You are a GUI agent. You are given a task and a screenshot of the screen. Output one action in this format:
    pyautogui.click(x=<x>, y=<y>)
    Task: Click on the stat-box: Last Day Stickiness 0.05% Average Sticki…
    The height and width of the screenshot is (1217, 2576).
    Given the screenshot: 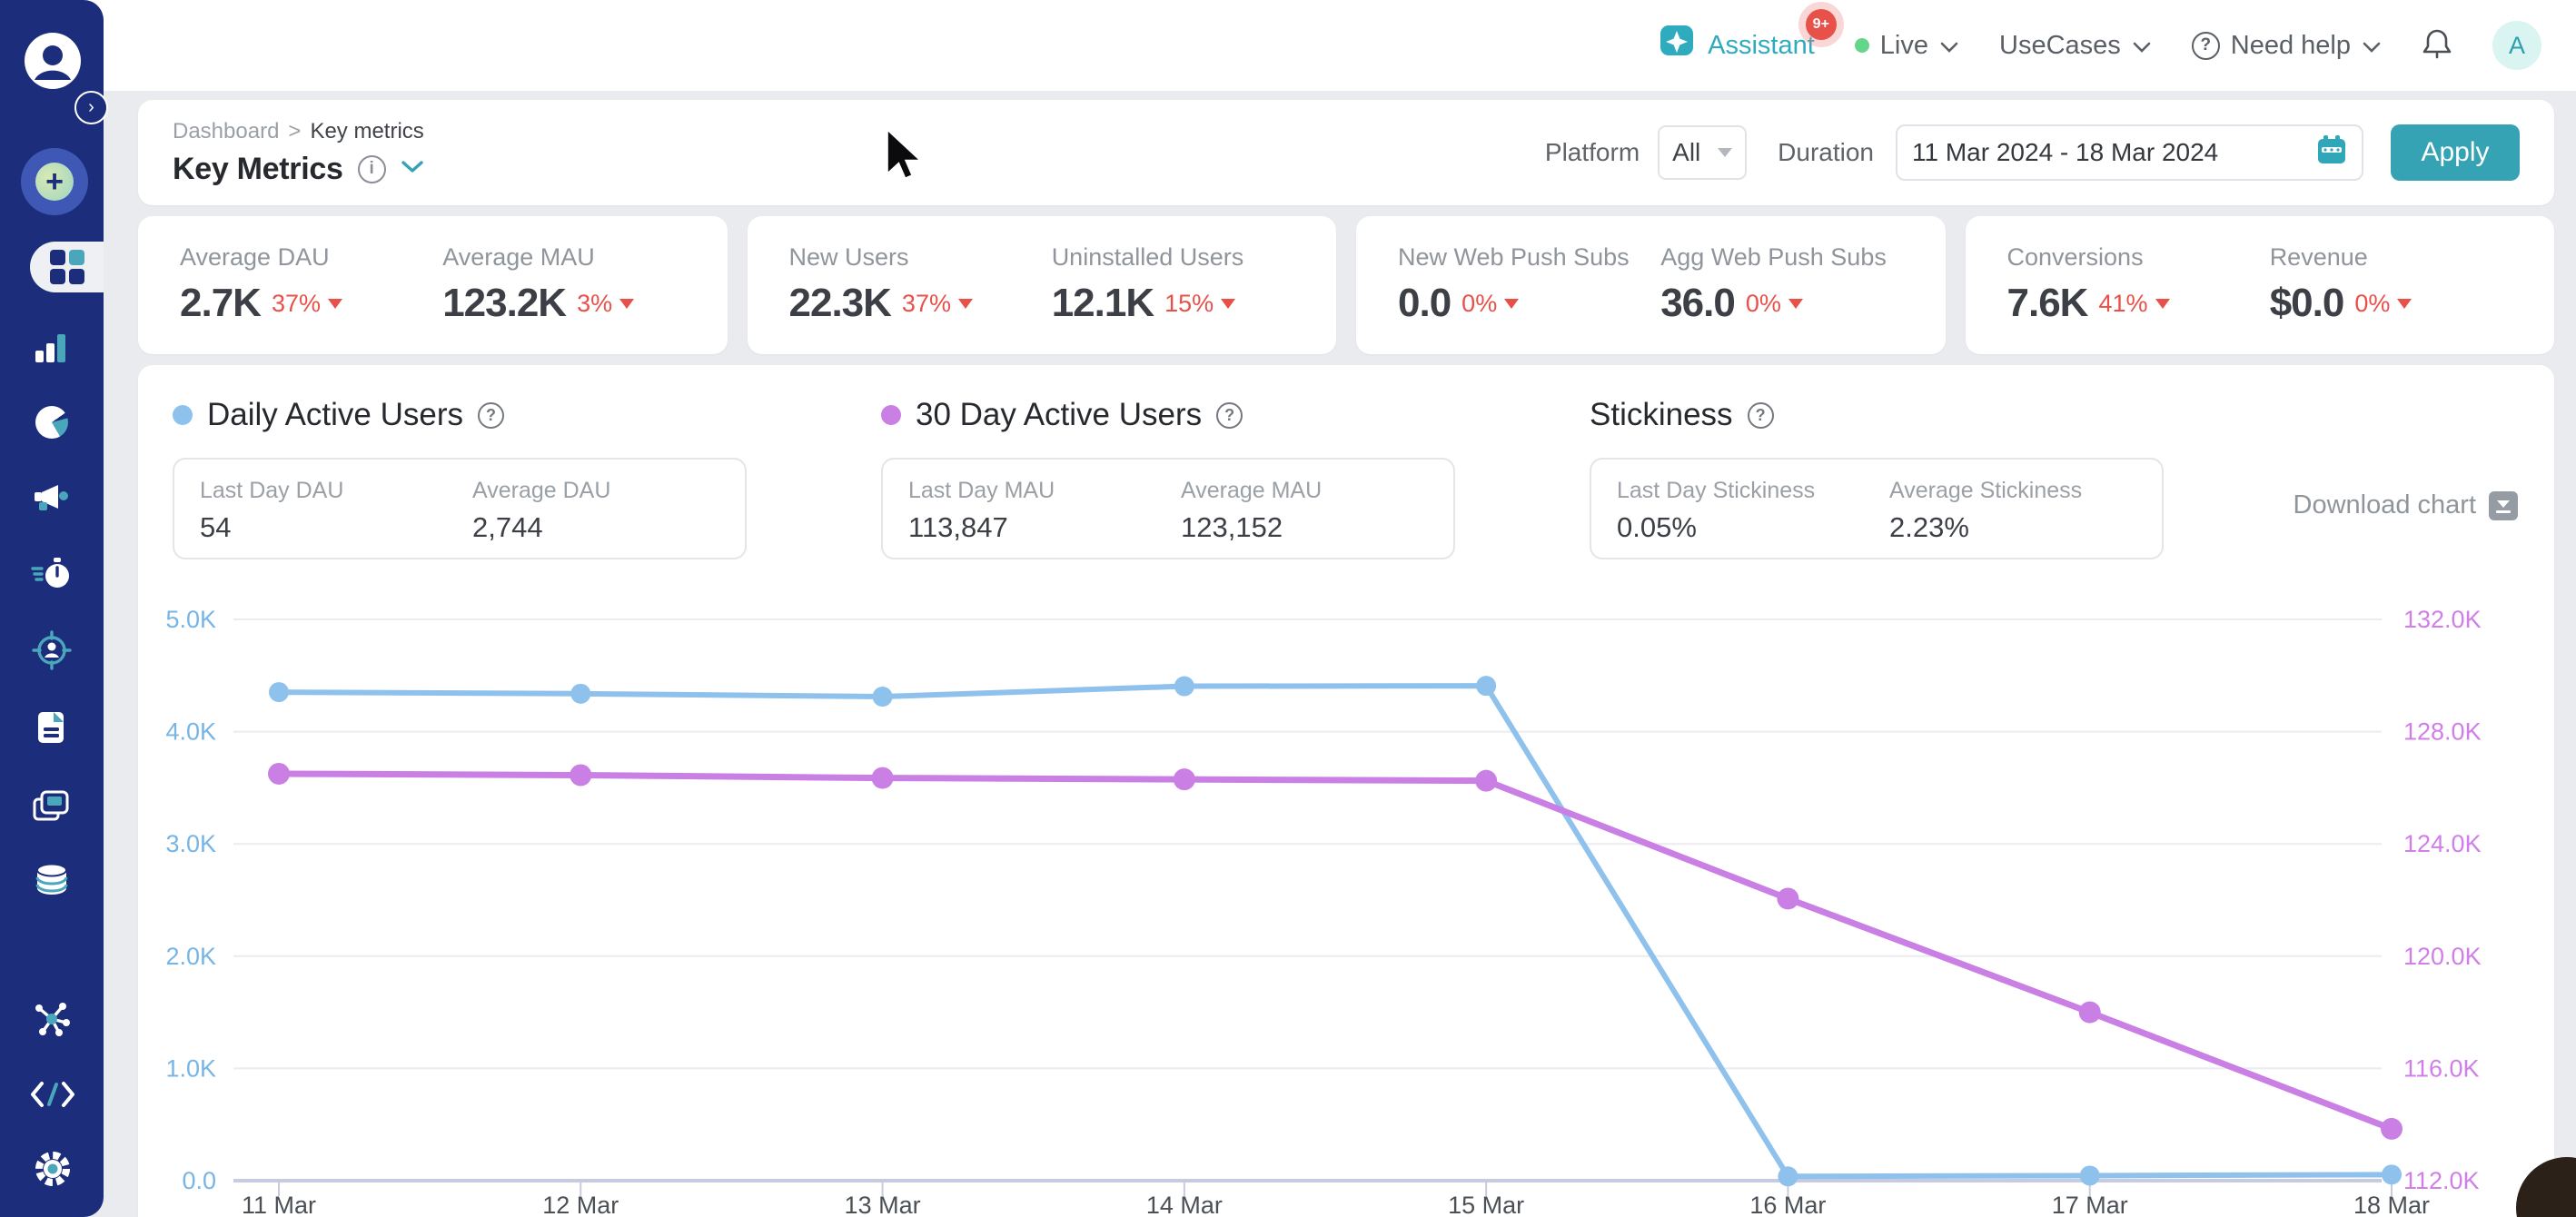 What is the action you would take?
    pyautogui.click(x=1877, y=508)
    